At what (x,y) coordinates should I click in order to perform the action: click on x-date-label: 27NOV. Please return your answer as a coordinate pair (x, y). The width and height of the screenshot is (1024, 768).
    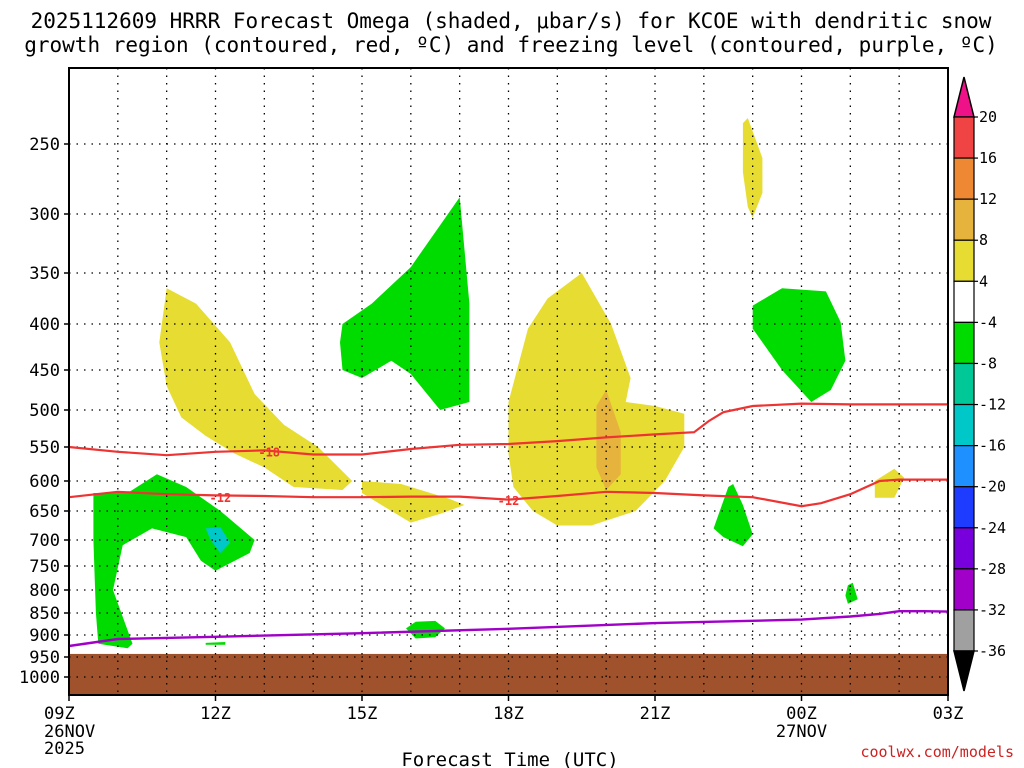
    Looking at the image, I should click on (801, 732).